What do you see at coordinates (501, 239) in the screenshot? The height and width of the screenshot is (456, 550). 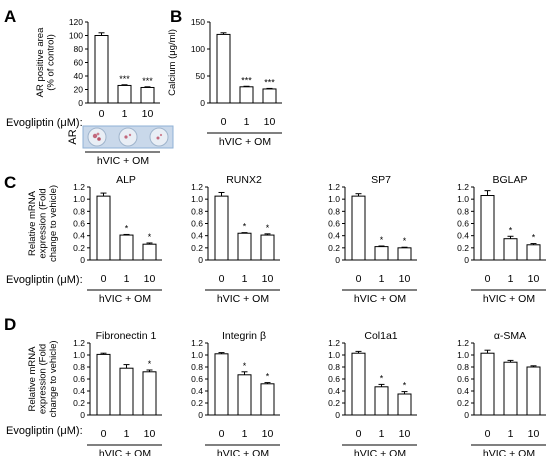 I see `chart-c4: 0 0.2 0.4 0.6 0.8 1.0 1.2 BGLAP 0 * 1 * 10 hVIC + OM` at bounding box center [501, 239].